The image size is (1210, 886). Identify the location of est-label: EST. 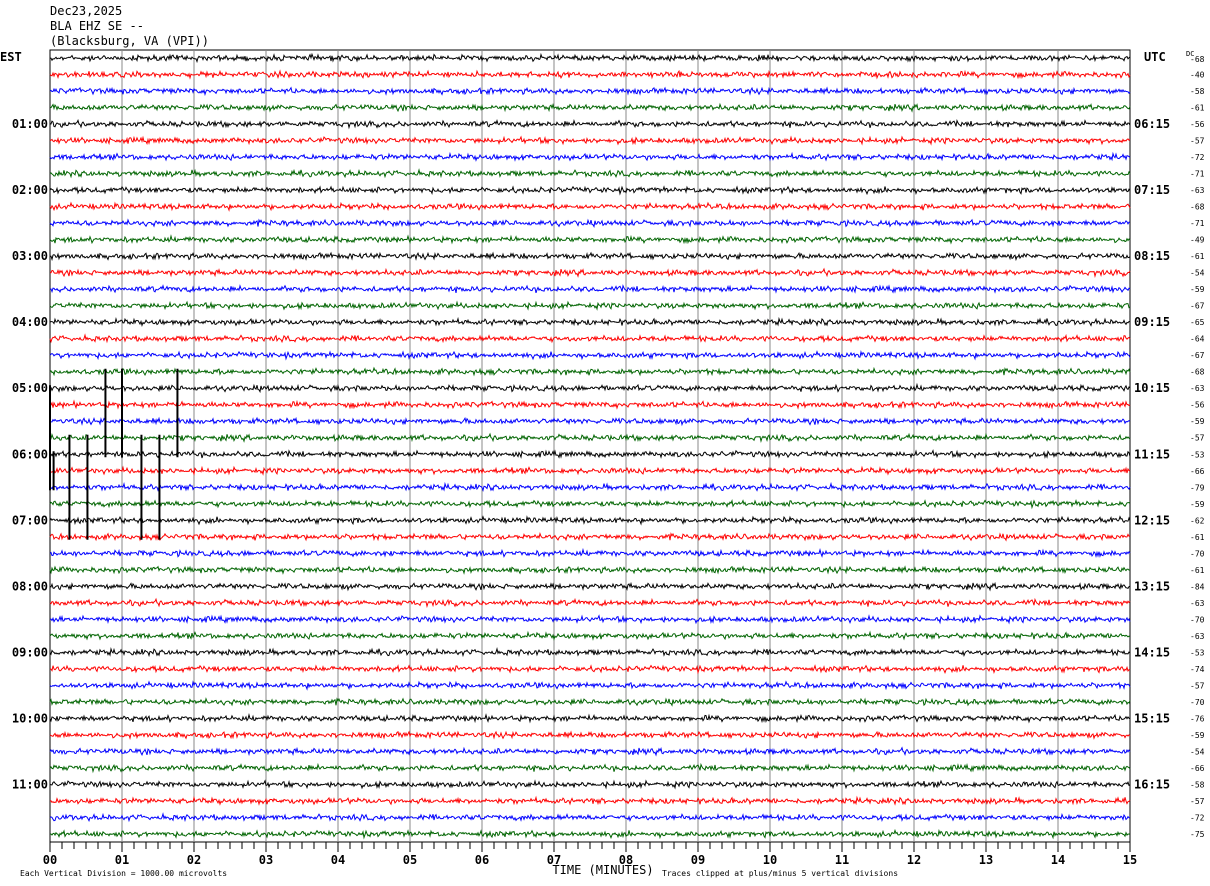
(11, 57).